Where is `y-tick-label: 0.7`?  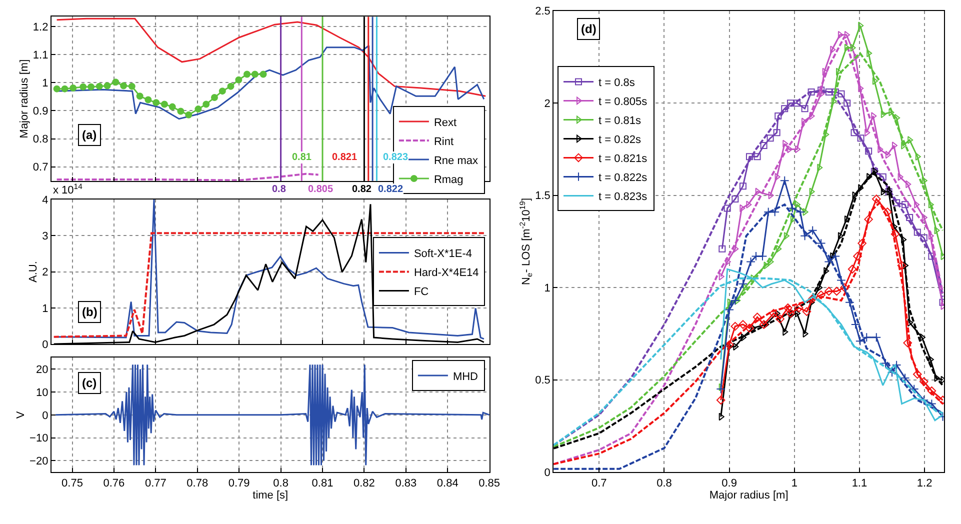 y-tick-label: 0.7 is located at coordinates (40, 168).